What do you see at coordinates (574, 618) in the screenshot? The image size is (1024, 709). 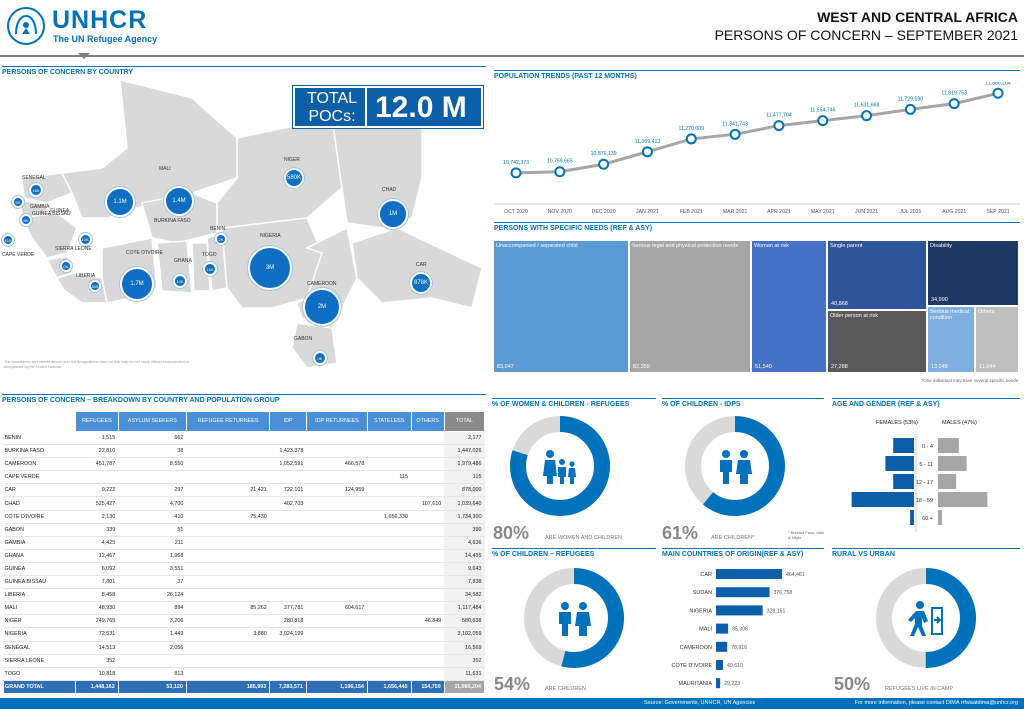 I see `children-refugees-icon` at bounding box center [574, 618].